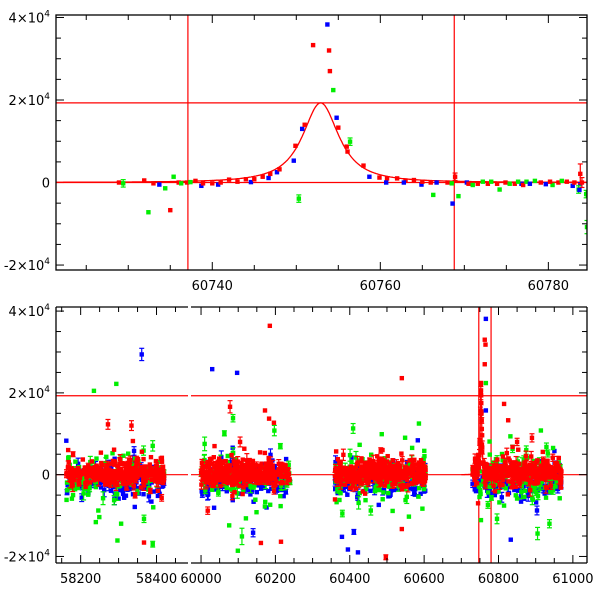  Describe the element at coordinates (321, 142) in the screenshot. I see `model-curve` at that location.